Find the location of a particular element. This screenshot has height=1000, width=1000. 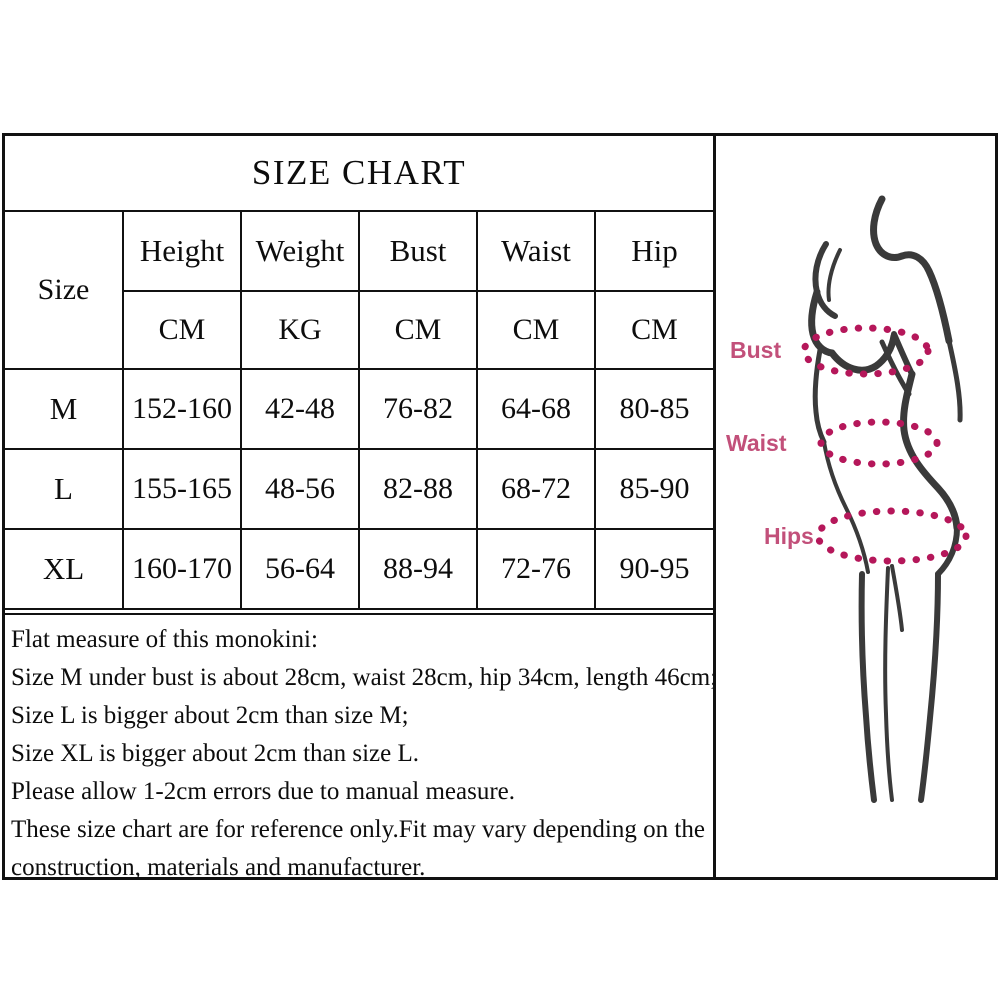

panel-divider is located at coordinates (714, 506).